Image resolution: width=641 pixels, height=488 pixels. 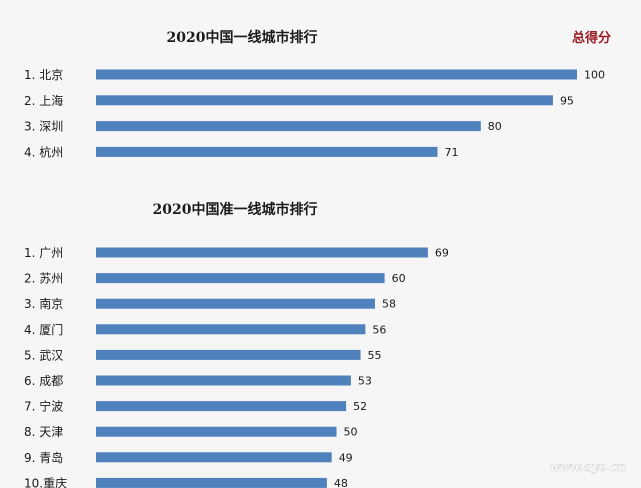 What do you see at coordinates (43, 303) in the screenshot?
I see `new-tier1-category-label: 3. 南京` at bounding box center [43, 303].